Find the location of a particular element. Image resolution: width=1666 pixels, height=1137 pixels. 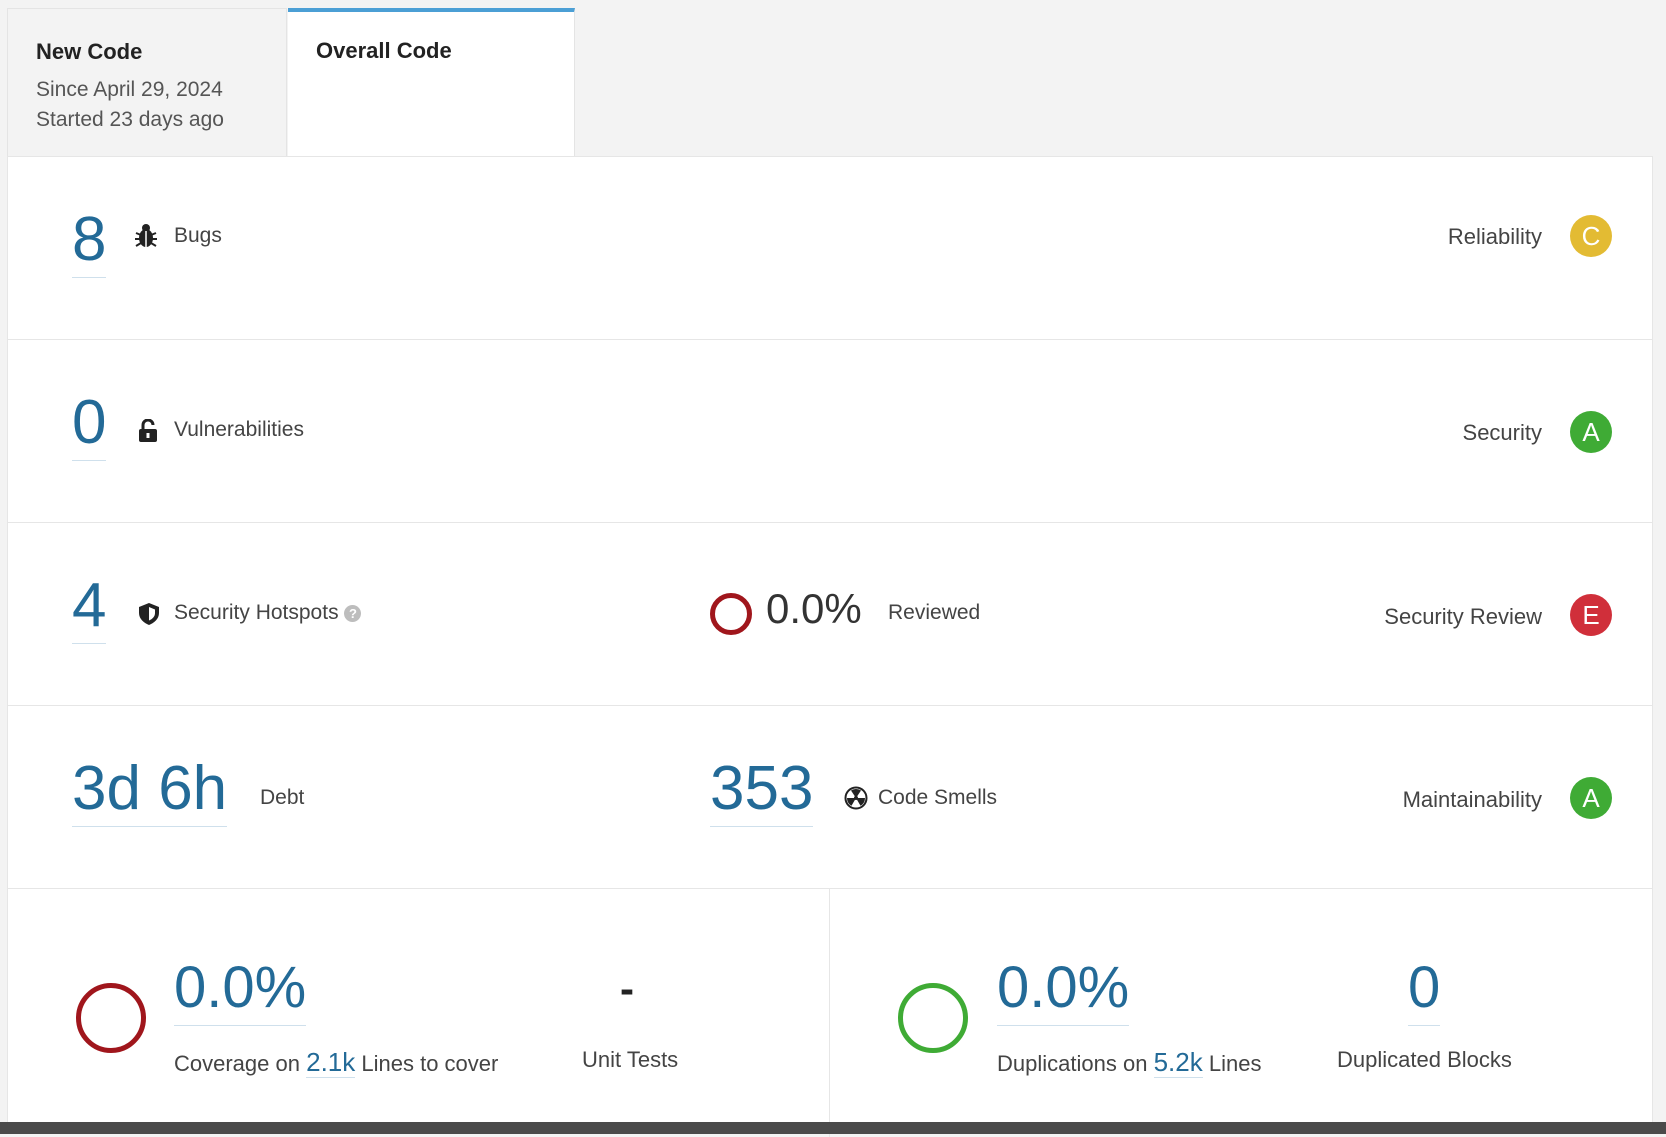

window-bottom-edge is located at coordinates (833, 1128).